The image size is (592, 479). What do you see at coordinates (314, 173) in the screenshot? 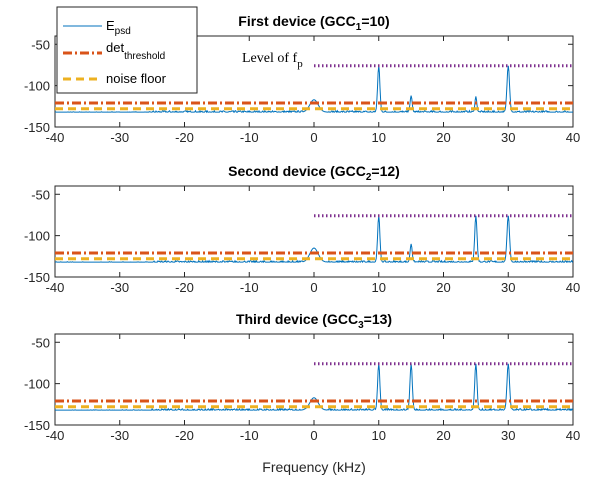
I see `subplot-title: Second device (GCC2=12)` at bounding box center [314, 173].